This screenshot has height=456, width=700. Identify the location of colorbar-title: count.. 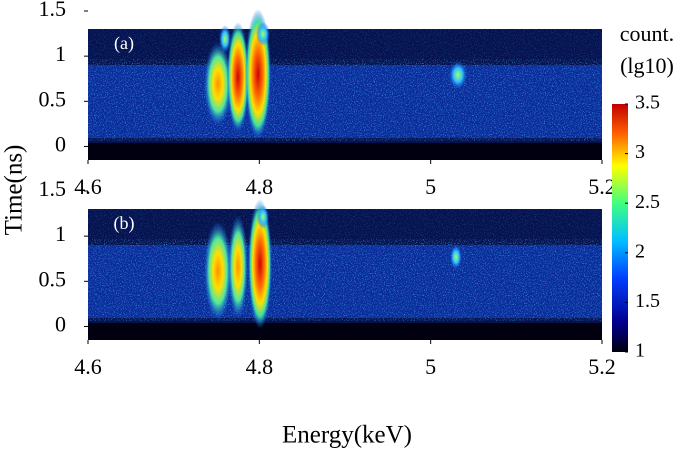
(647, 33).